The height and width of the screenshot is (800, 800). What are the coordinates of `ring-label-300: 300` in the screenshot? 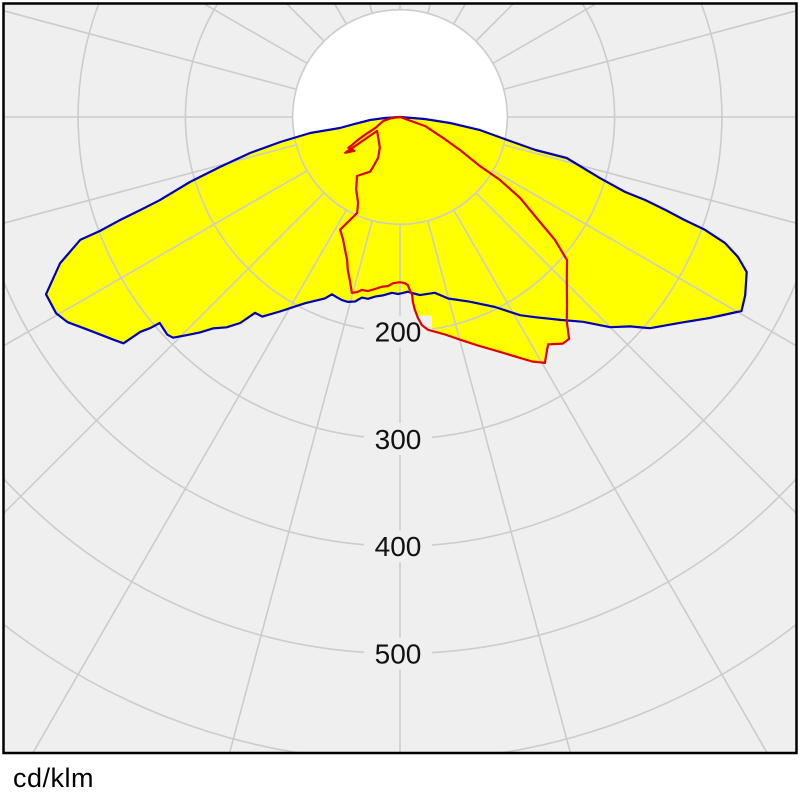 It's located at (398, 439).